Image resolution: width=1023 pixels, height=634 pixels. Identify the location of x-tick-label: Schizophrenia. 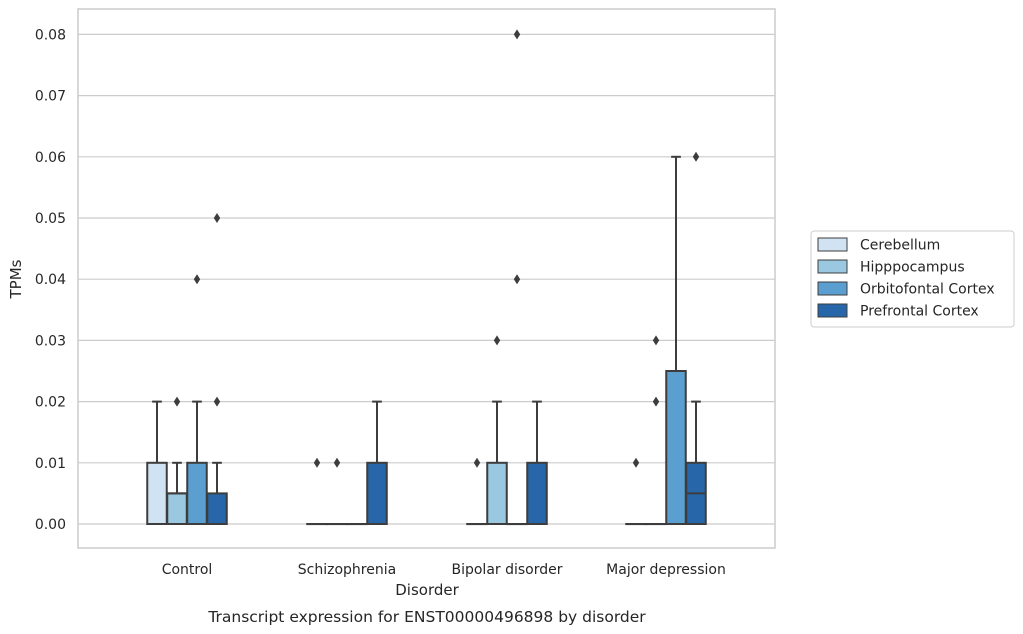
(347, 570).